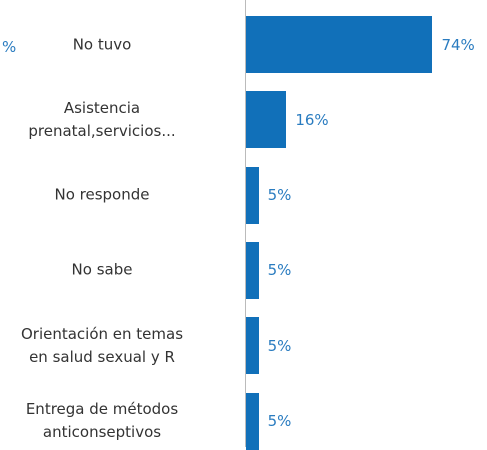  What do you see at coordinates (9, 47) in the screenshot?
I see `axis-label: %` at bounding box center [9, 47].